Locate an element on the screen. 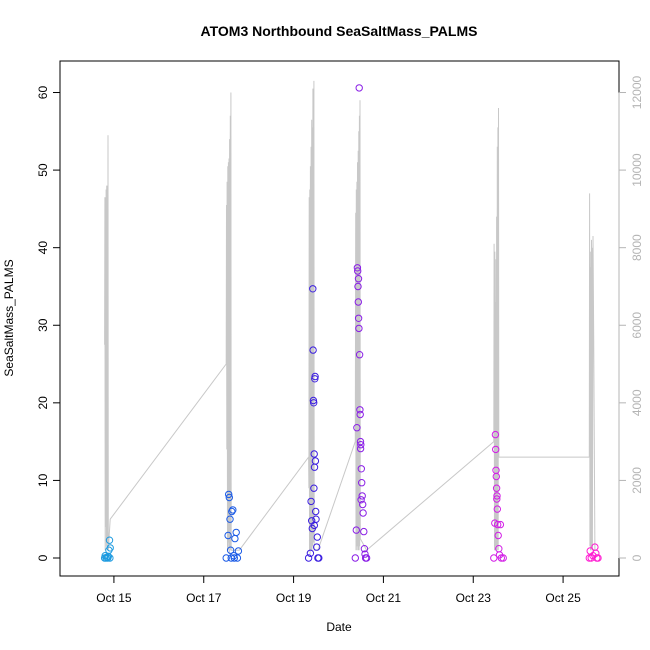 The width and height of the screenshot is (650, 650). x-tick-label: Oct 19 is located at coordinates (294, 598).